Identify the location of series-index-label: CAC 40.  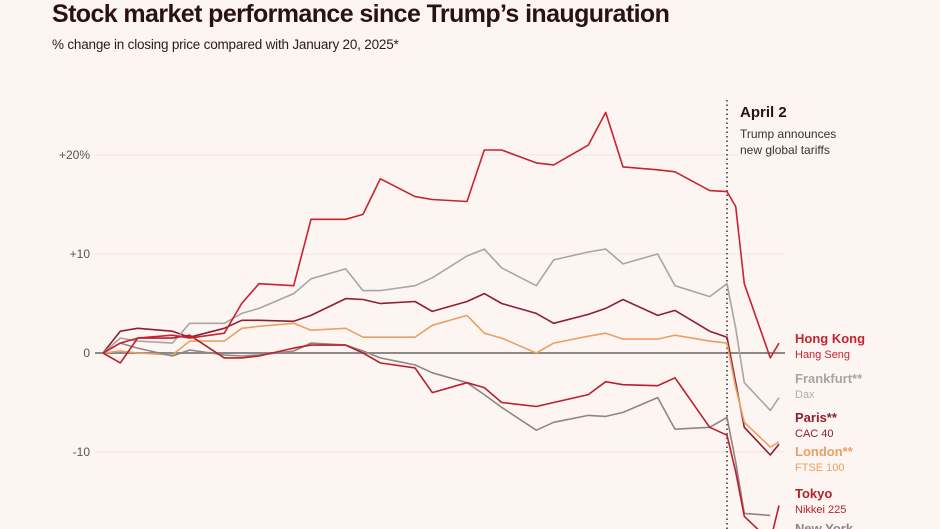
(814, 434).